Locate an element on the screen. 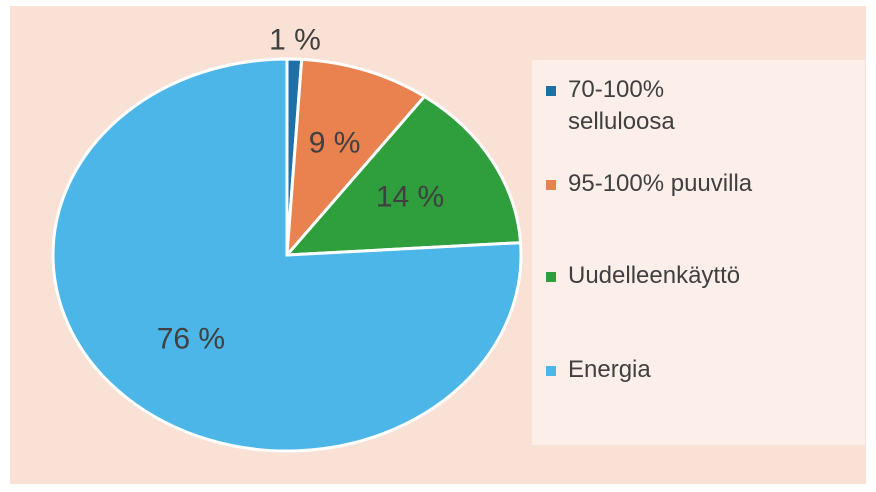 The height and width of the screenshot is (492, 876). legend-item: Uudelleenkäyttö is located at coordinates (711, 276).